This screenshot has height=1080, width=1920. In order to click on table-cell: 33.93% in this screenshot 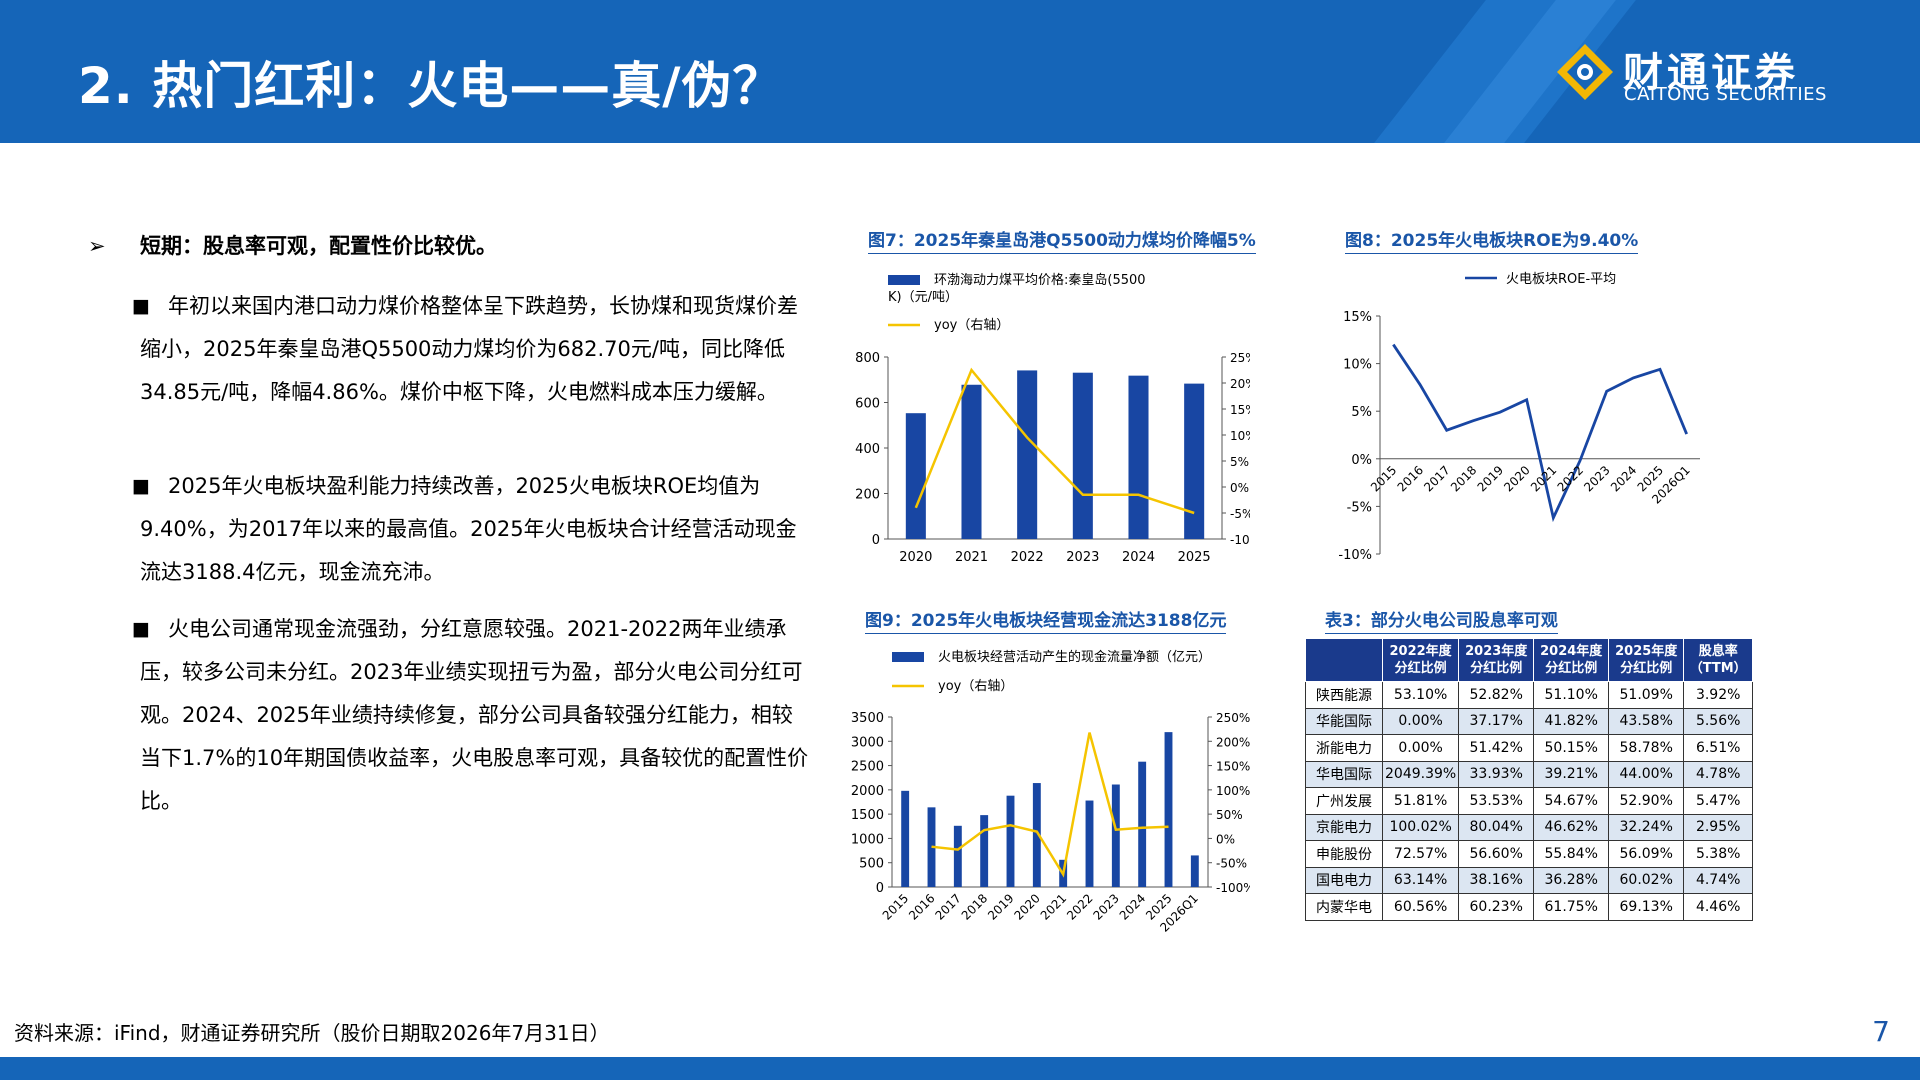, I will do `click(1496, 774)`.